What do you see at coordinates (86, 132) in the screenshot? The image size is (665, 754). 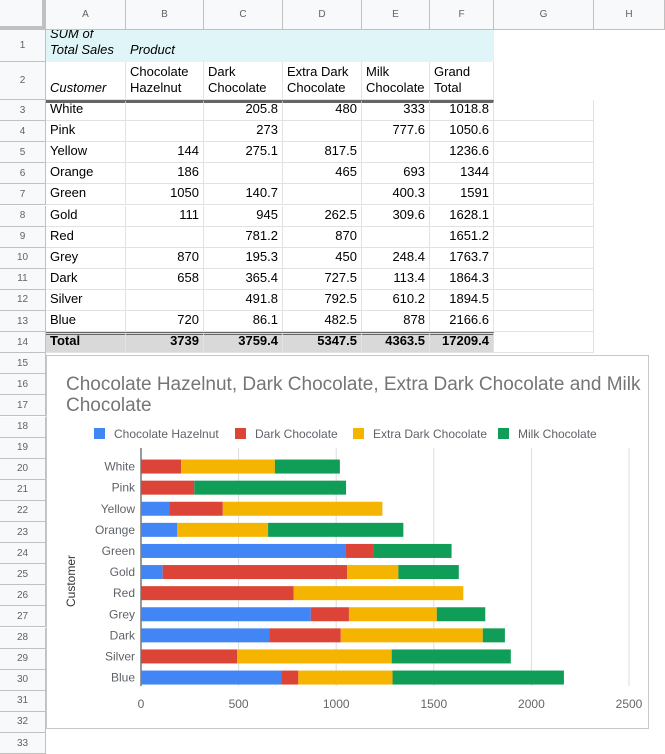 I see `customer-cell: Pink` at bounding box center [86, 132].